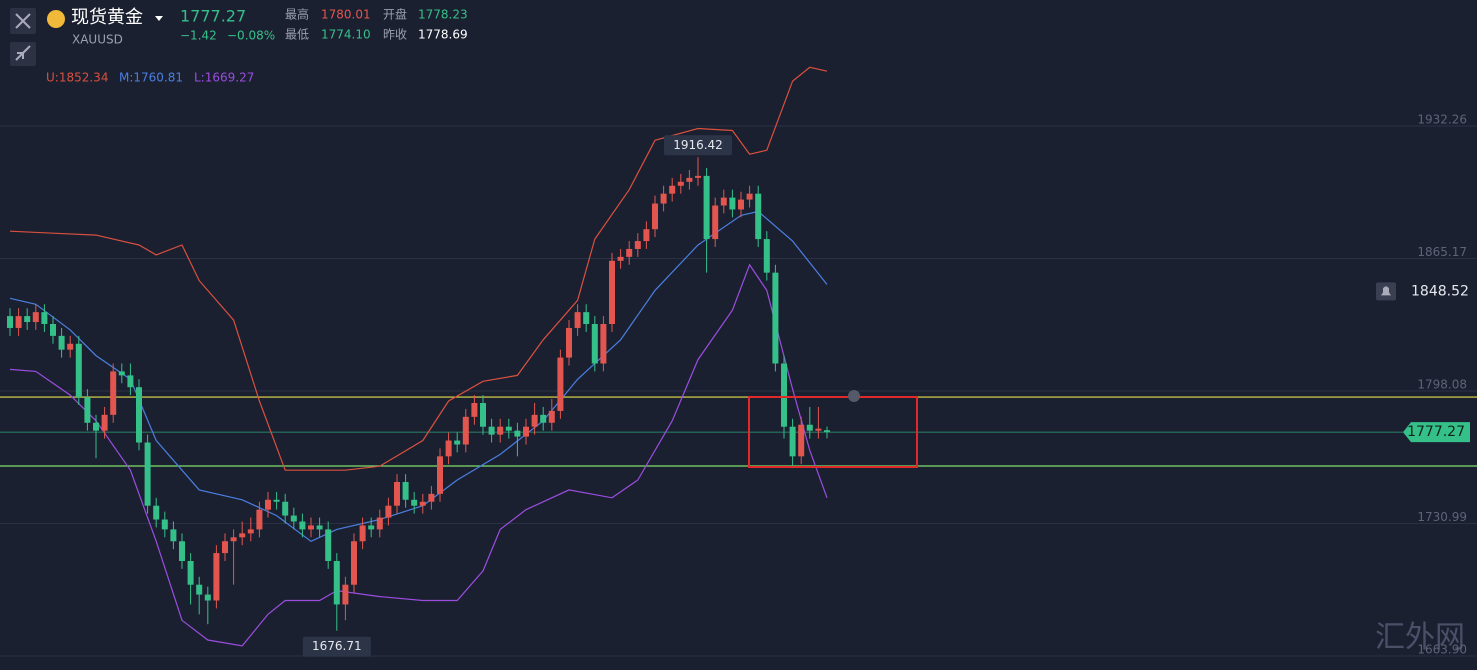 The height and width of the screenshot is (670, 1477). Describe the element at coordinates (443, 35) in the screenshot. I see `prev-close-value: 1778.69` at that location.